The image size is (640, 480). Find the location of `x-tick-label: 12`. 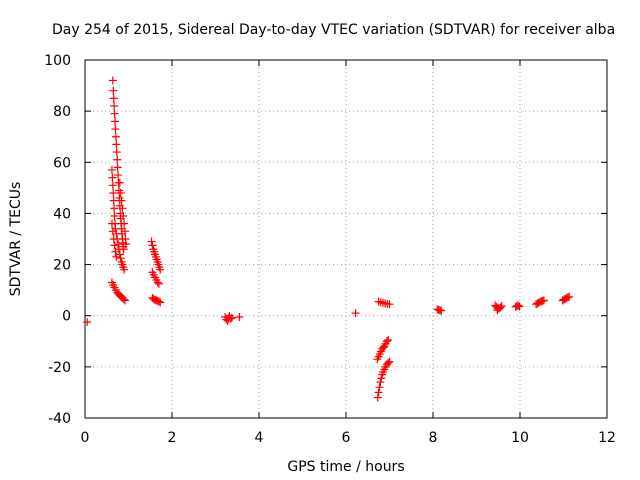

x-tick-label: 12 is located at coordinates (607, 438).